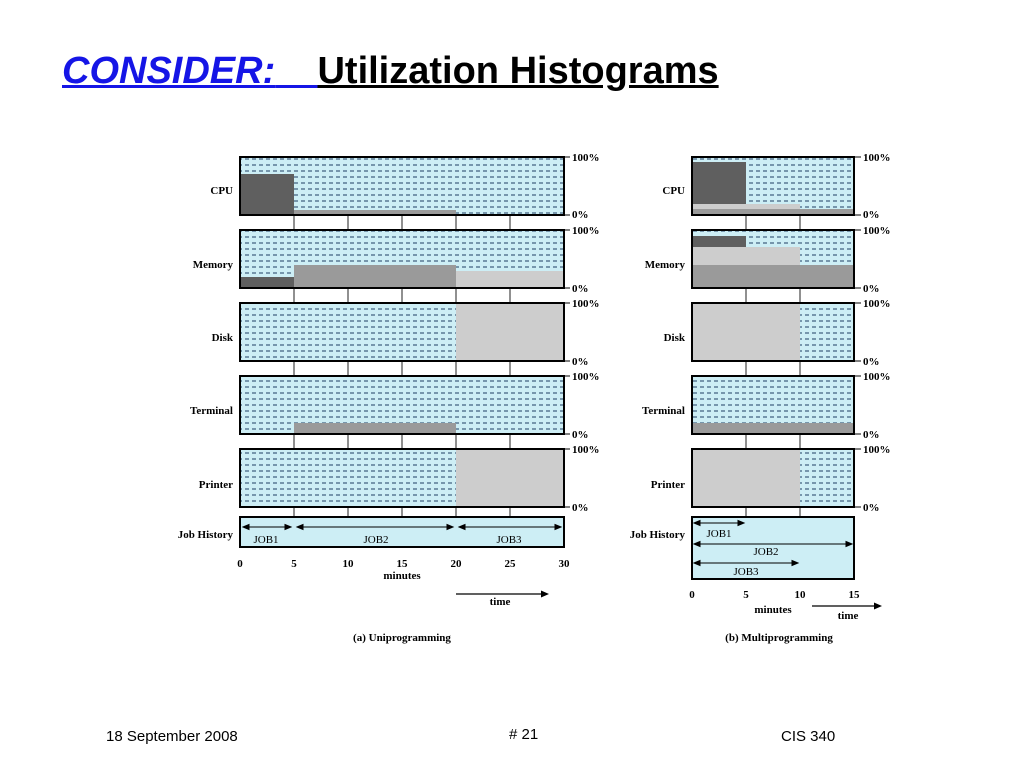 The height and width of the screenshot is (768, 1024). What do you see at coordinates (580, 508) in the screenshot?
I see `uni-scale-bottom-printer: 0%` at bounding box center [580, 508].